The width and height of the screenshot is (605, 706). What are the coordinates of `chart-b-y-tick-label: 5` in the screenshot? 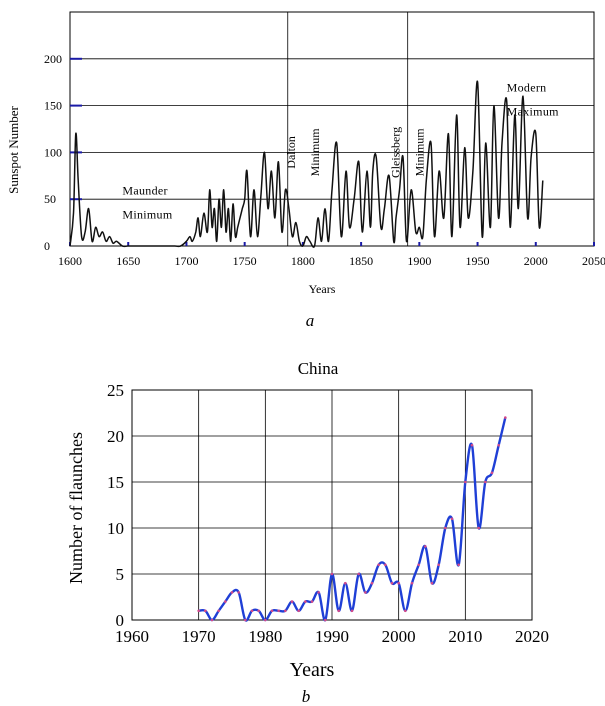 It's located at (120, 574).